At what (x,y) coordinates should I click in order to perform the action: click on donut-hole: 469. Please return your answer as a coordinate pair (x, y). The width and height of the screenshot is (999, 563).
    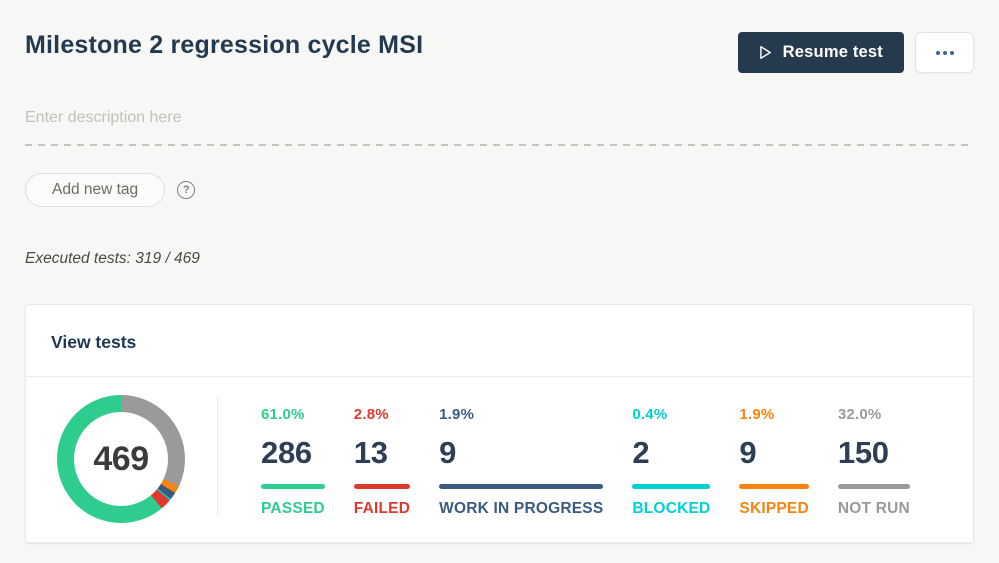
    Looking at the image, I should click on (121, 459).